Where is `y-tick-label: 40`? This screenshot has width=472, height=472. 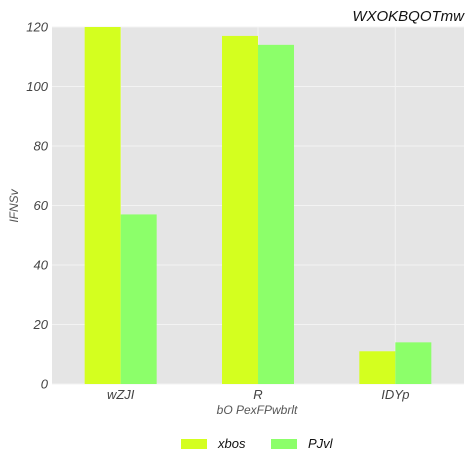
y-tick-label: 40 is located at coordinates (41, 265).